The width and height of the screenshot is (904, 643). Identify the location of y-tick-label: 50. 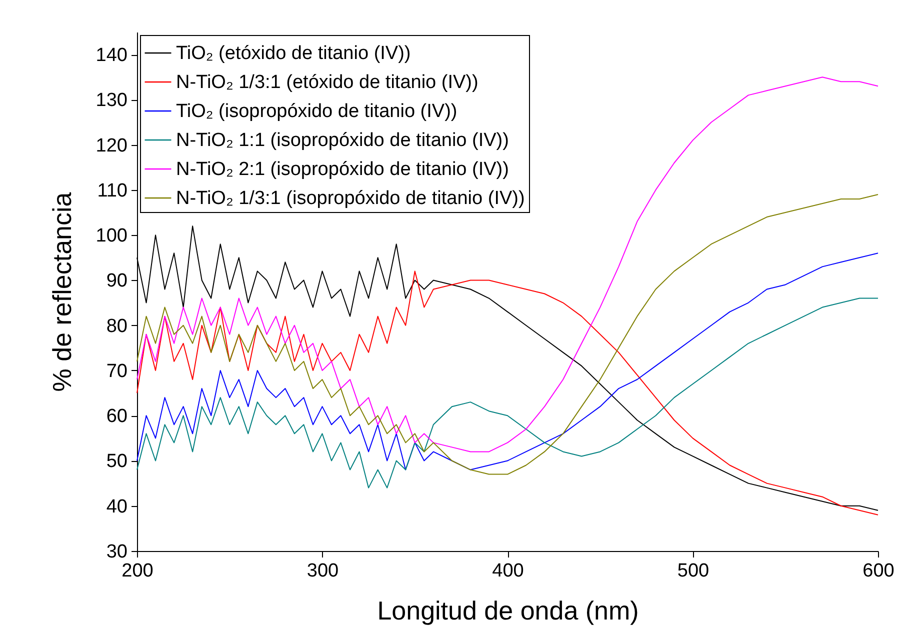
(117, 461).